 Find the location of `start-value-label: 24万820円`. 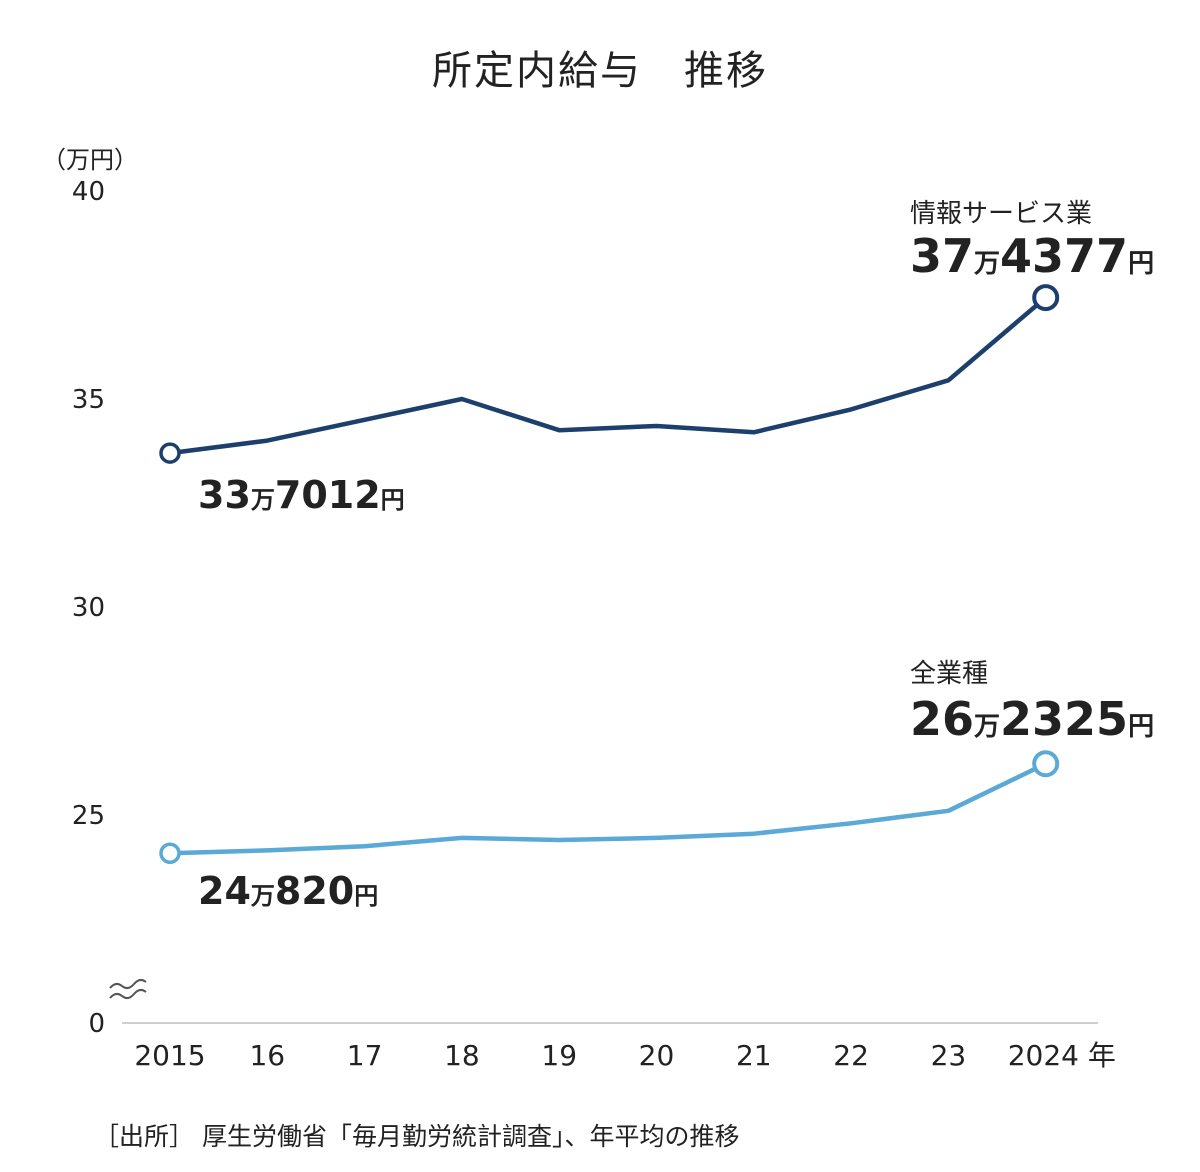

start-value-label: 24万820円 is located at coordinates (288, 891).